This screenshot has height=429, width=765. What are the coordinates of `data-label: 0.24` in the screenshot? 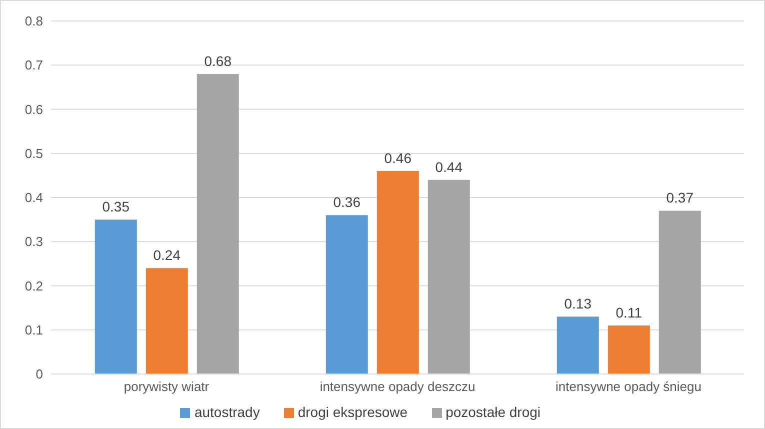 It's located at (167, 255).